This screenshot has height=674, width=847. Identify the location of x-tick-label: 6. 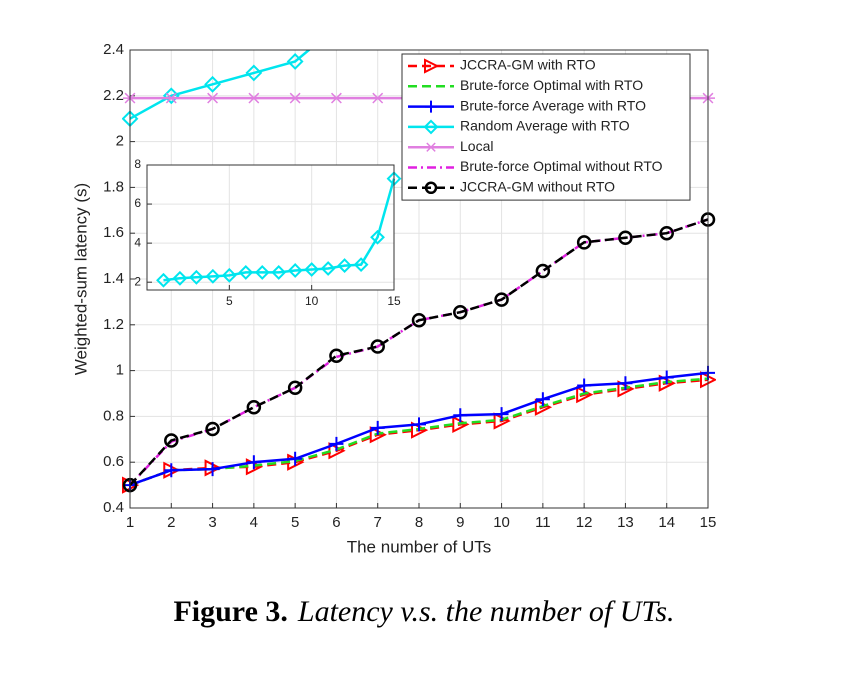
(336, 522).